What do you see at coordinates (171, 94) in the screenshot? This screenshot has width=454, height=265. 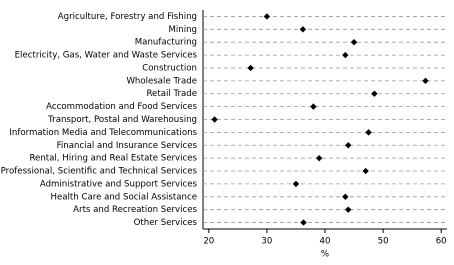 I see `y-tick-label: Retail Trade` at bounding box center [171, 94].